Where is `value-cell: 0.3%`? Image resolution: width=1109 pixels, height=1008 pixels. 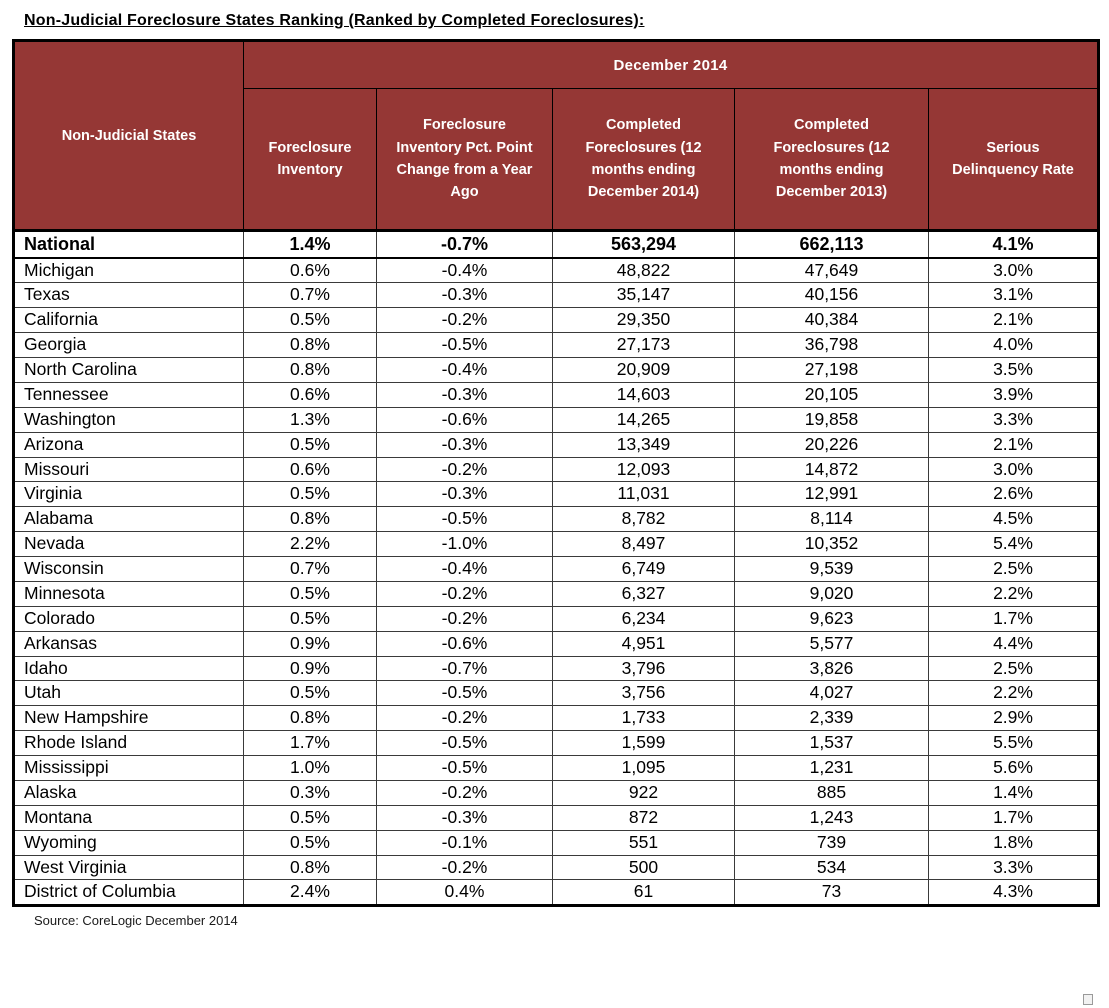
value-cell: 0.3% is located at coordinates (310, 792).